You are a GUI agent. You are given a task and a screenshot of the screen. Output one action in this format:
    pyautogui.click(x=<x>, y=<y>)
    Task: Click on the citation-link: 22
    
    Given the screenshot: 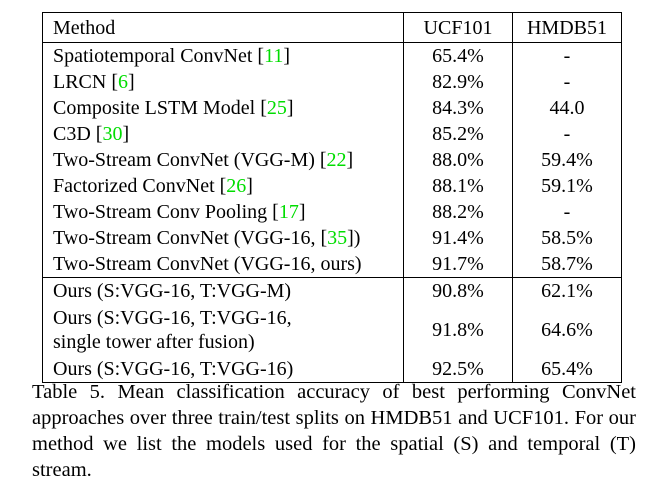 What is the action you would take?
    pyautogui.click(x=336, y=160)
    